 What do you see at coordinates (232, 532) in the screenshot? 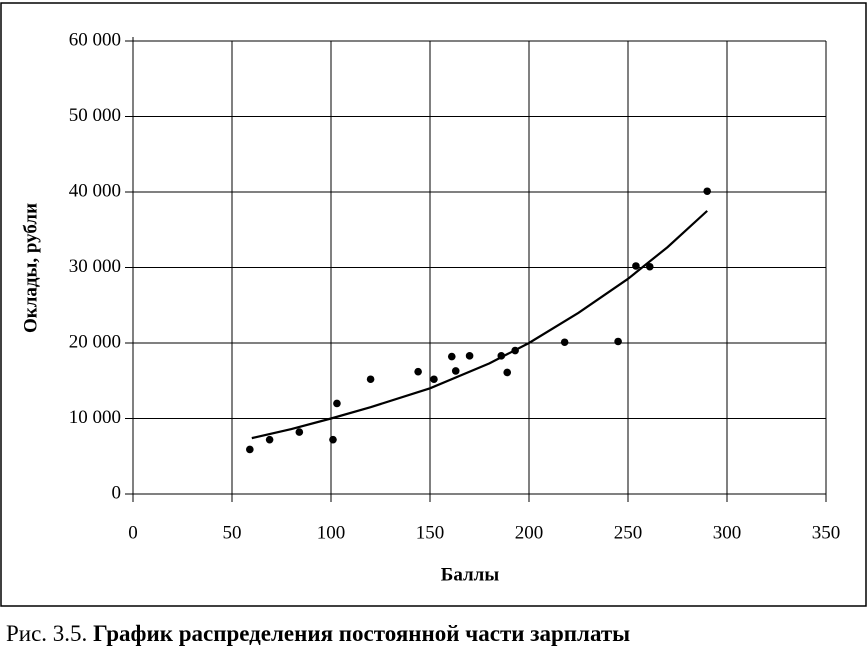
I see `x-tick-label: 50` at bounding box center [232, 532].